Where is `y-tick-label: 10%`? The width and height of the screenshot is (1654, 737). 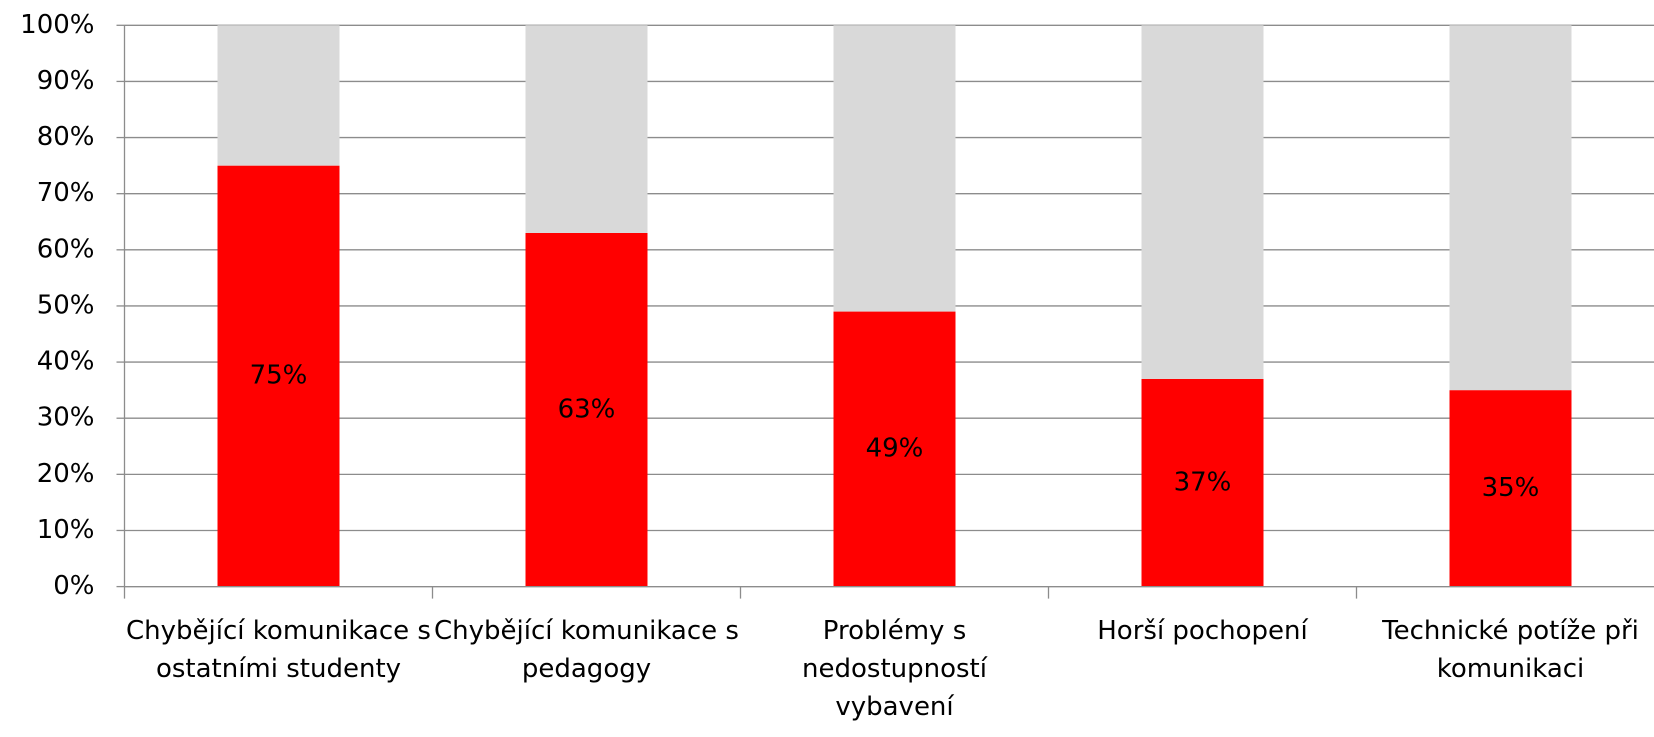 y-tick-label: 10% is located at coordinates (66, 530).